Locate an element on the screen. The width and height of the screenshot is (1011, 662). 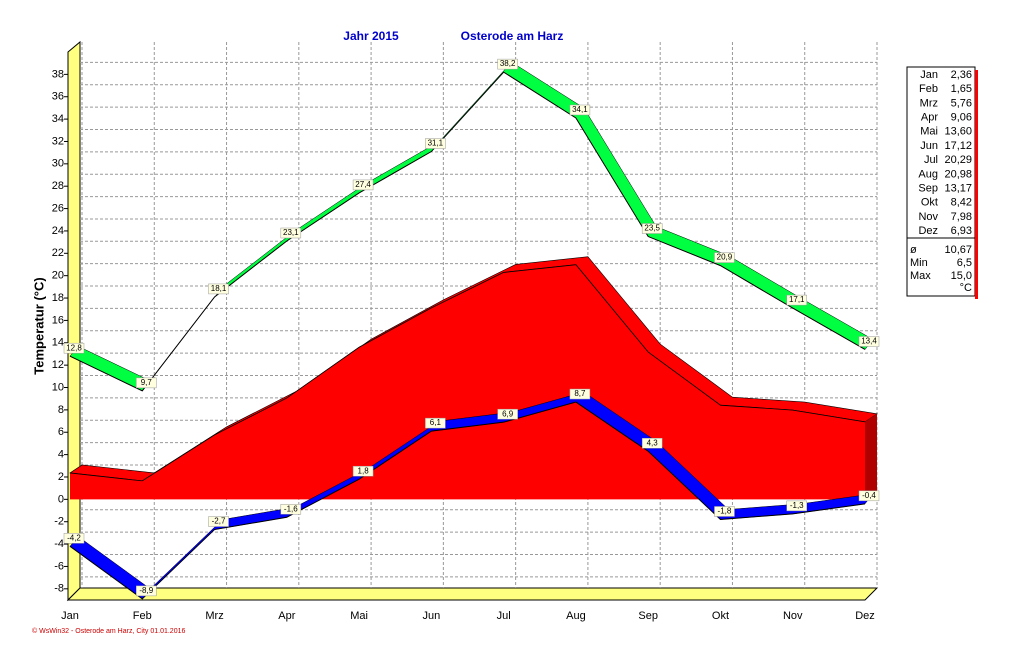
y-tick-label: 30 is located at coordinates (58, 164).